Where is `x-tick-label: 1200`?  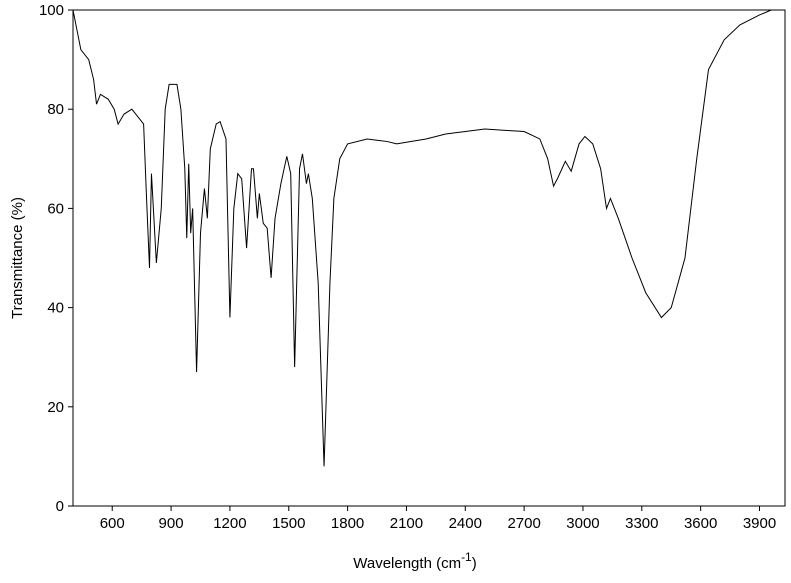 x-tick-label: 1200 is located at coordinates (229, 523).